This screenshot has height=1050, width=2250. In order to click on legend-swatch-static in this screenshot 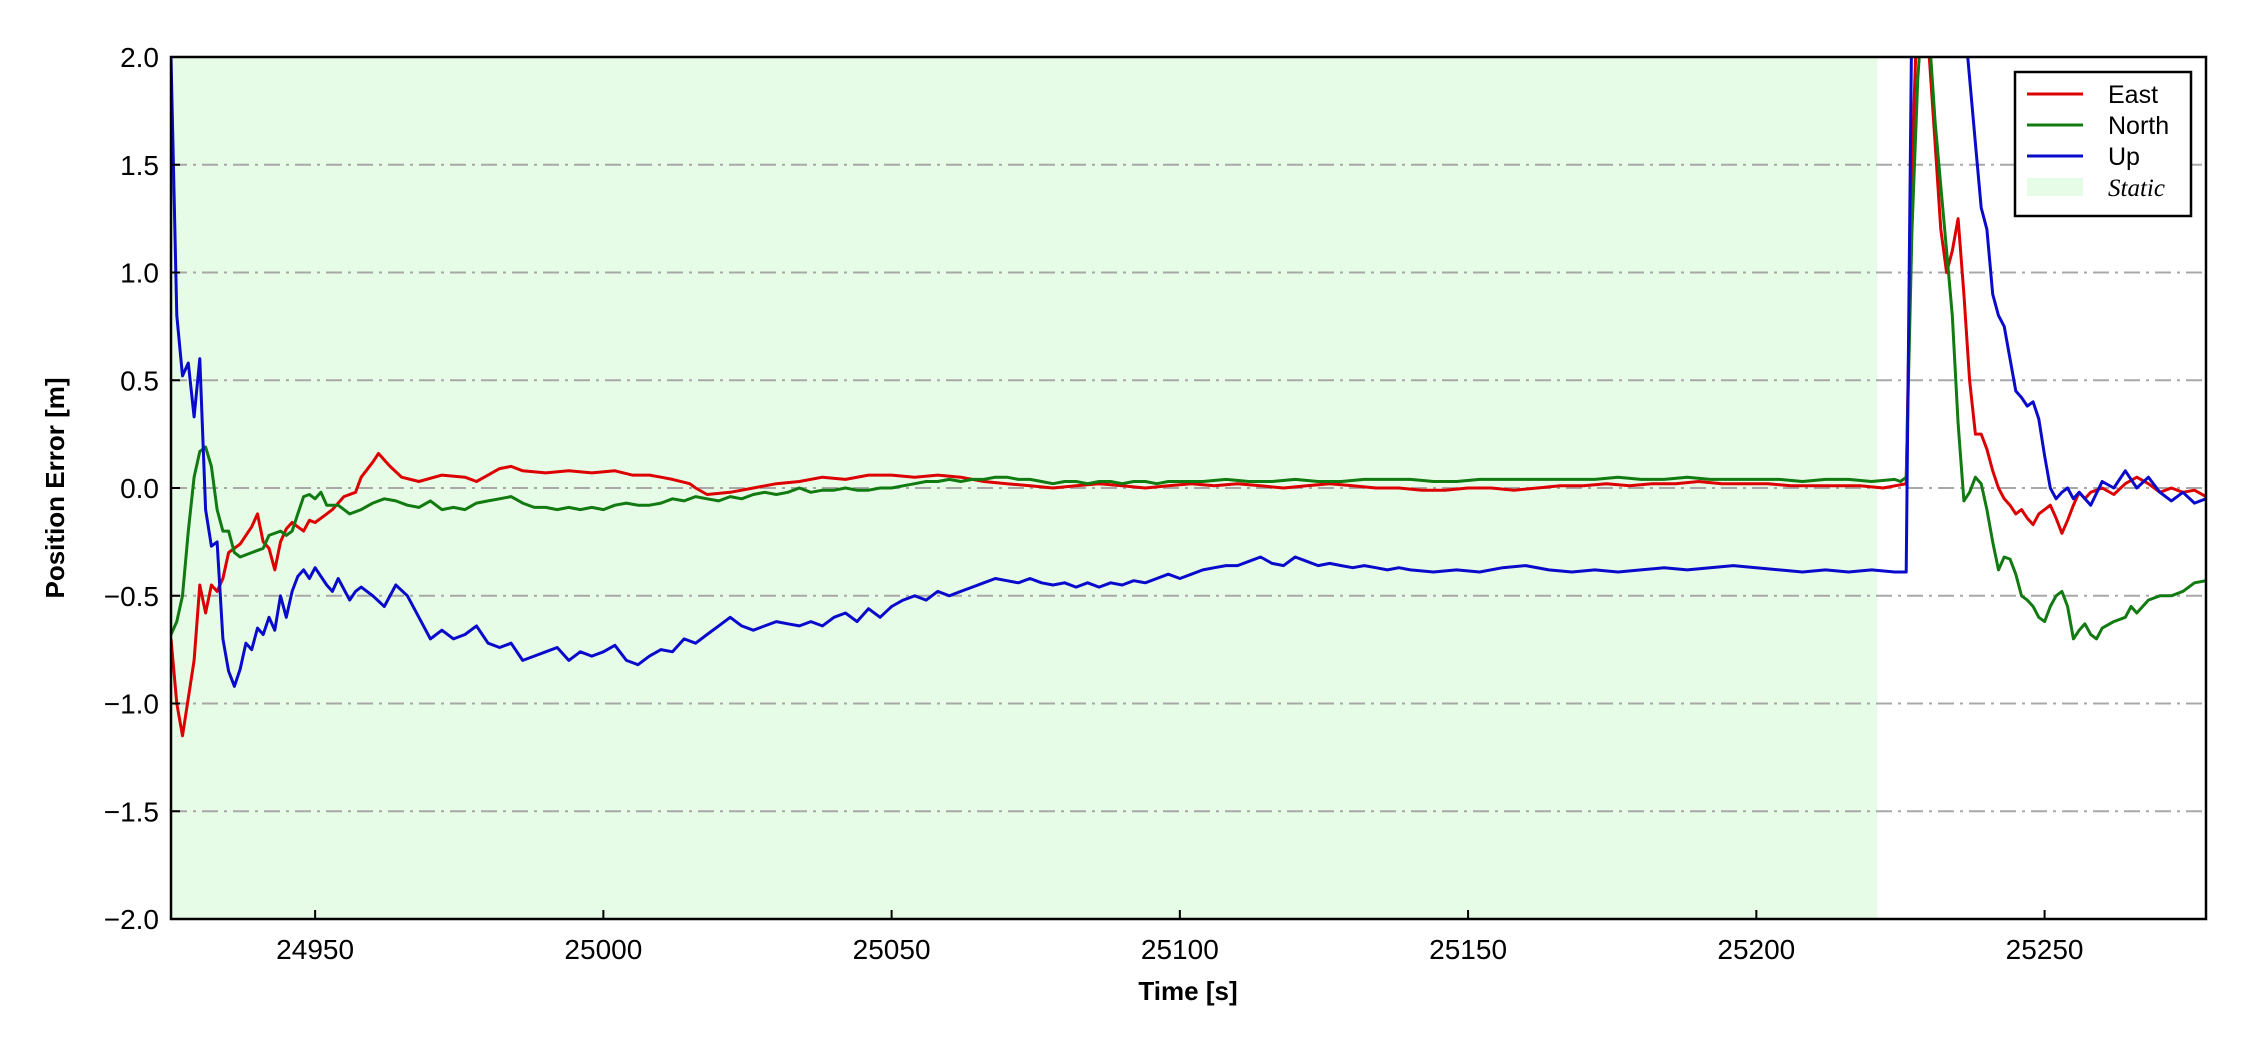, I will do `click(2055, 187)`.